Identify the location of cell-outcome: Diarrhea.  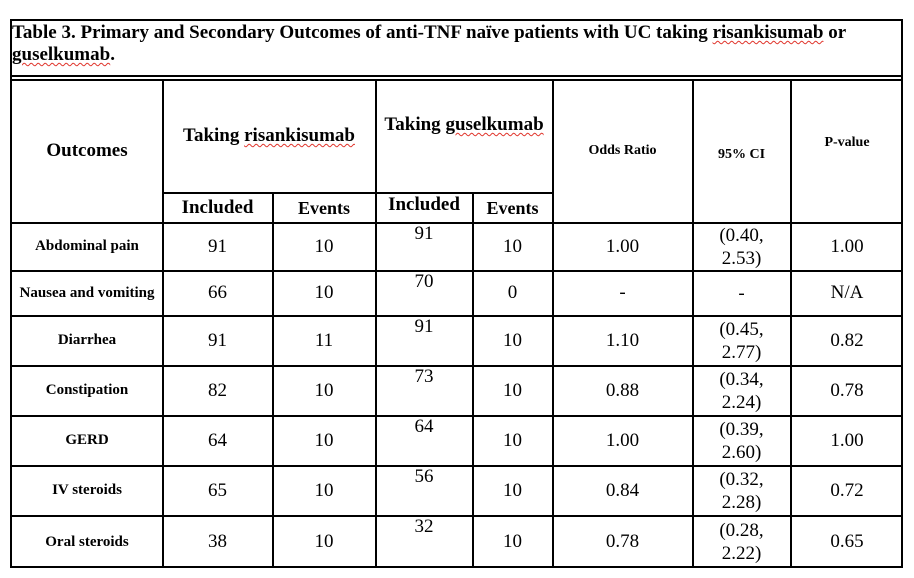
(87, 340).